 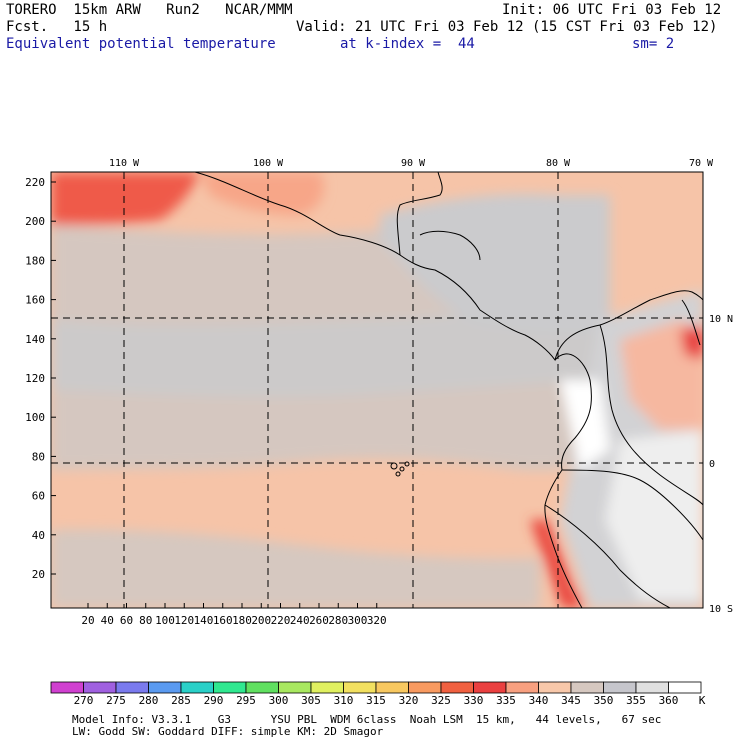 What do you see at coordinates (38, 456) in the screenshot?
I see `y-tick-label: 80` at bounding box center [38, 456].